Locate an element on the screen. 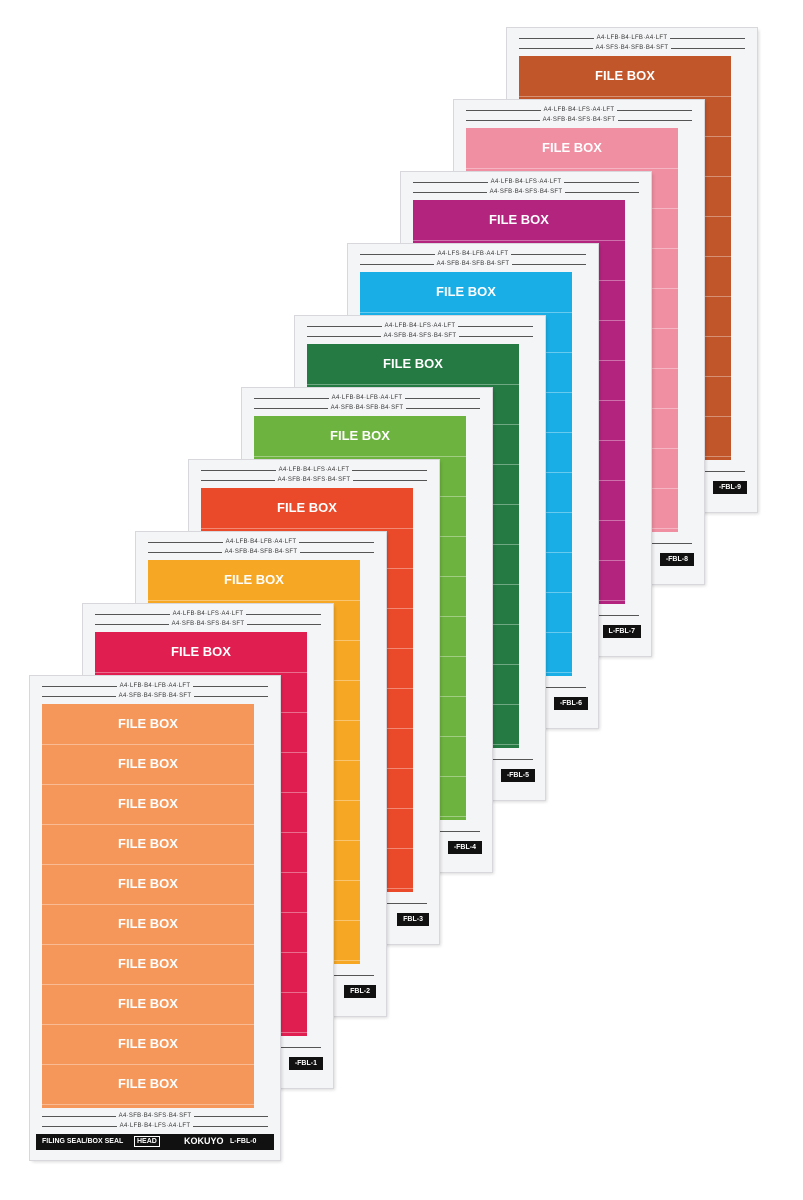 This screenshot has width=803, height=1200. product-code: -FBL-6 is located at coordinates (570, 703).